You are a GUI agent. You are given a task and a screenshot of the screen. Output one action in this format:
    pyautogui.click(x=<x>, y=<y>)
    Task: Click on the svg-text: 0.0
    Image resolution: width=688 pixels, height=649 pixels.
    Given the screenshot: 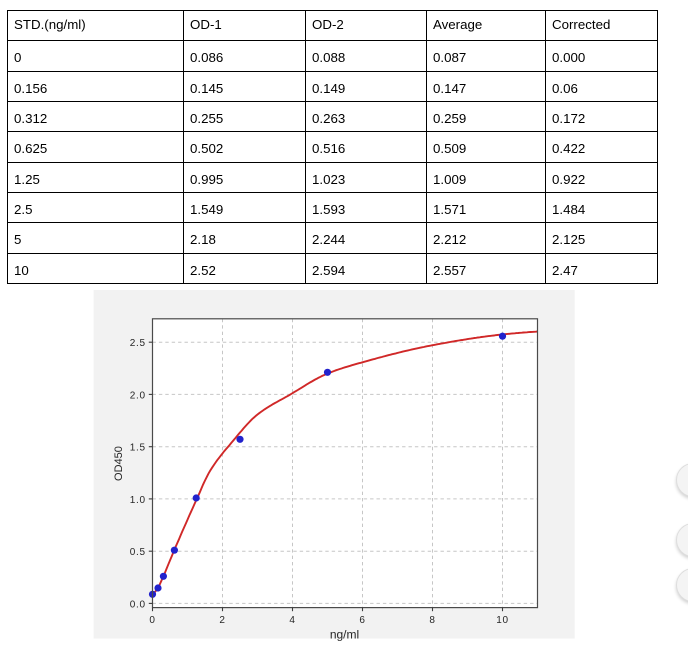 What is the action you would take?
    pyautogui.click(x=138, y=604)
    